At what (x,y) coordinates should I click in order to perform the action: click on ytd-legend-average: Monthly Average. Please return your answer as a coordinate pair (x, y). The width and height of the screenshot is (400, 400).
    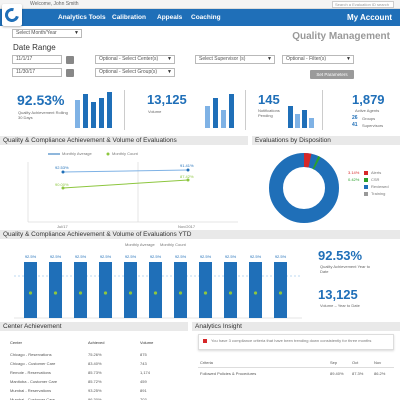
    Looking at the image, I should click on (140, 244).